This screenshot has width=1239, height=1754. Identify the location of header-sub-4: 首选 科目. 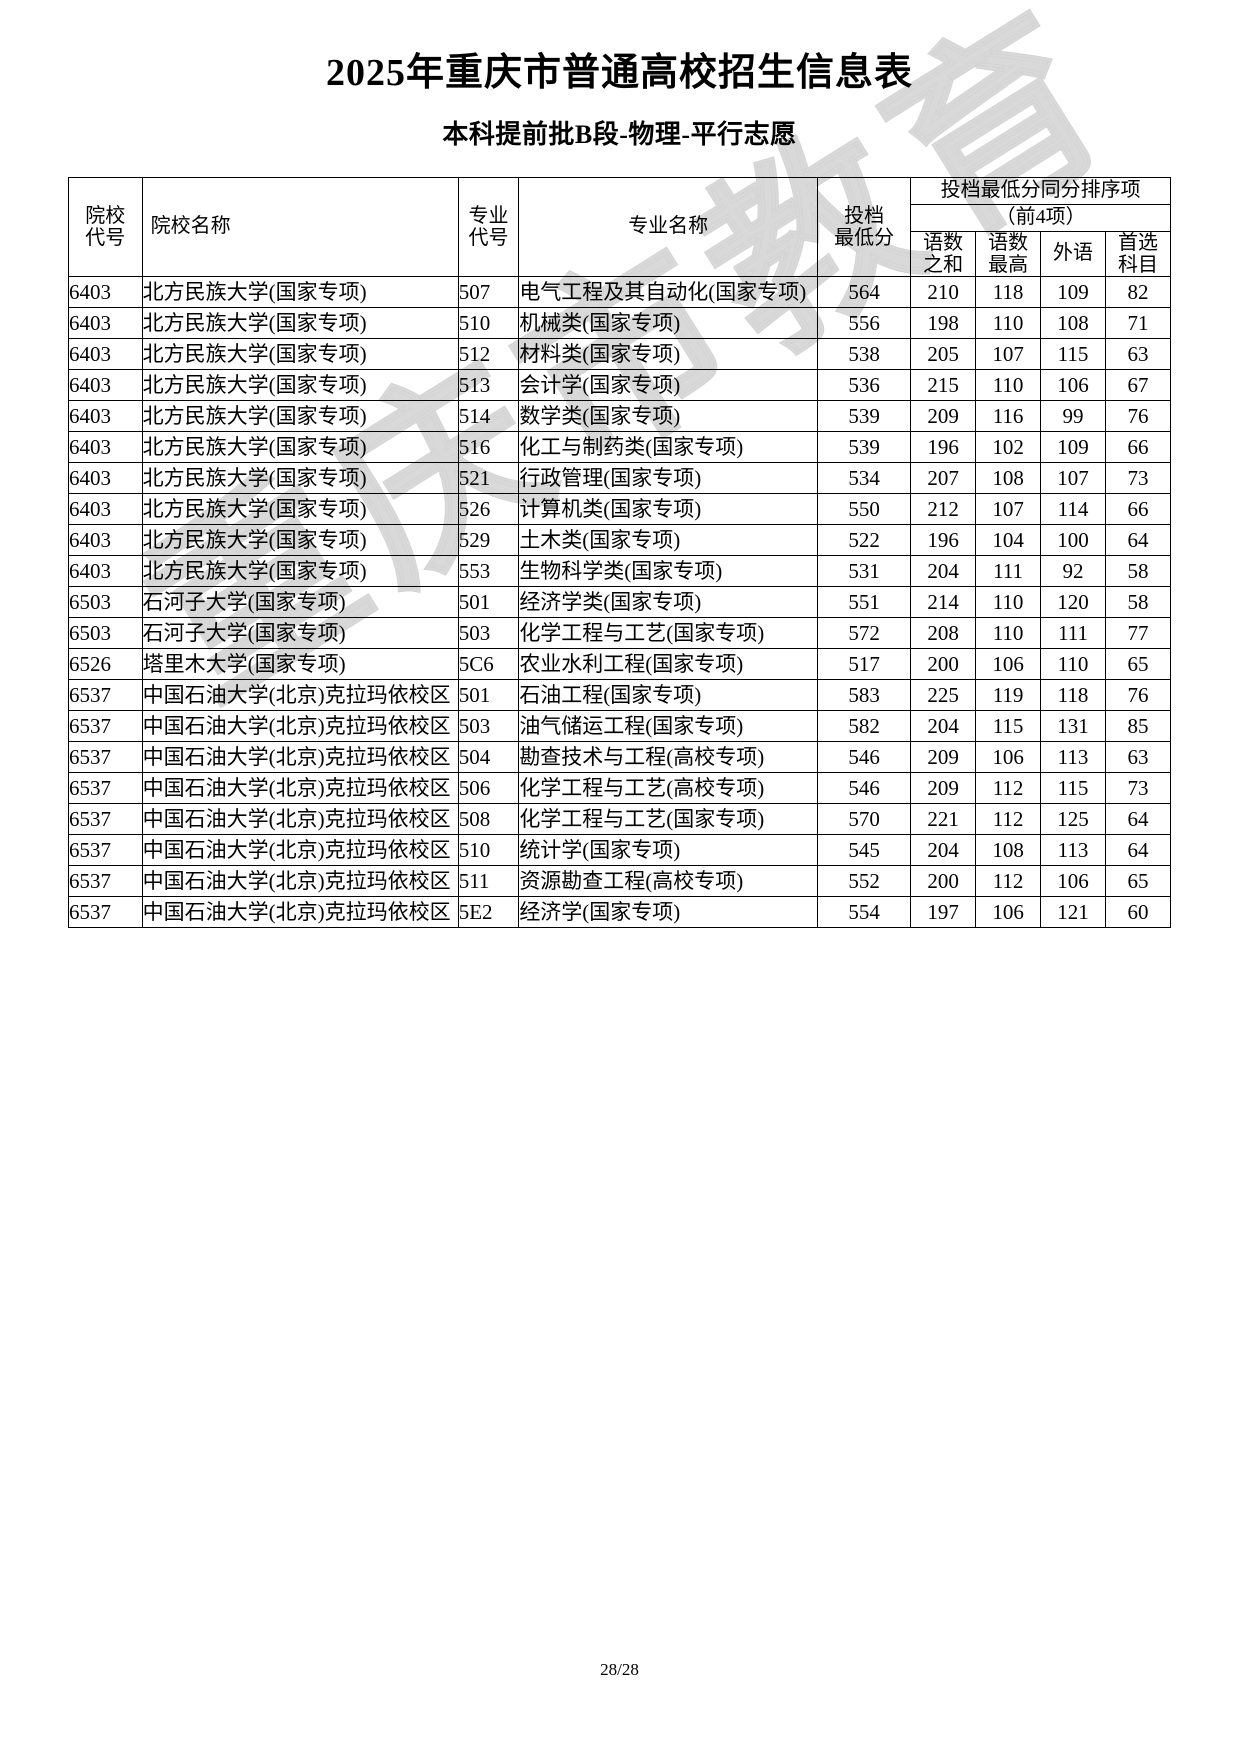
(1138, 254).